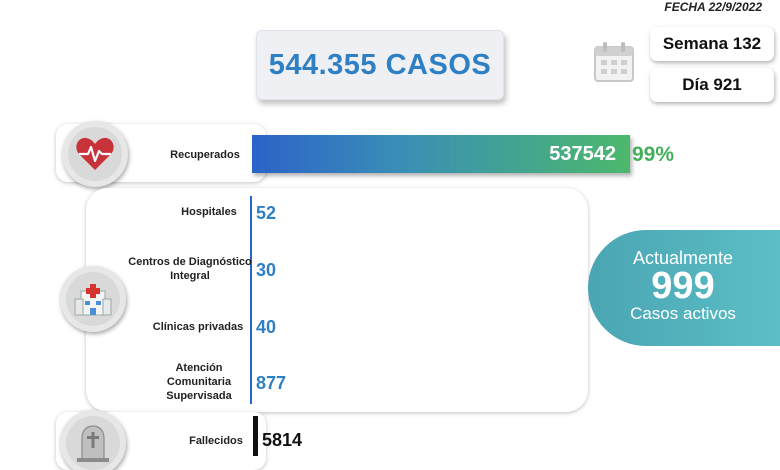 The height and width of the screenshot is (470, 780). What do you see at coordinates (251, 300) in the screenshot?
I see `facilities-divider` at bounding box center [251, 300].